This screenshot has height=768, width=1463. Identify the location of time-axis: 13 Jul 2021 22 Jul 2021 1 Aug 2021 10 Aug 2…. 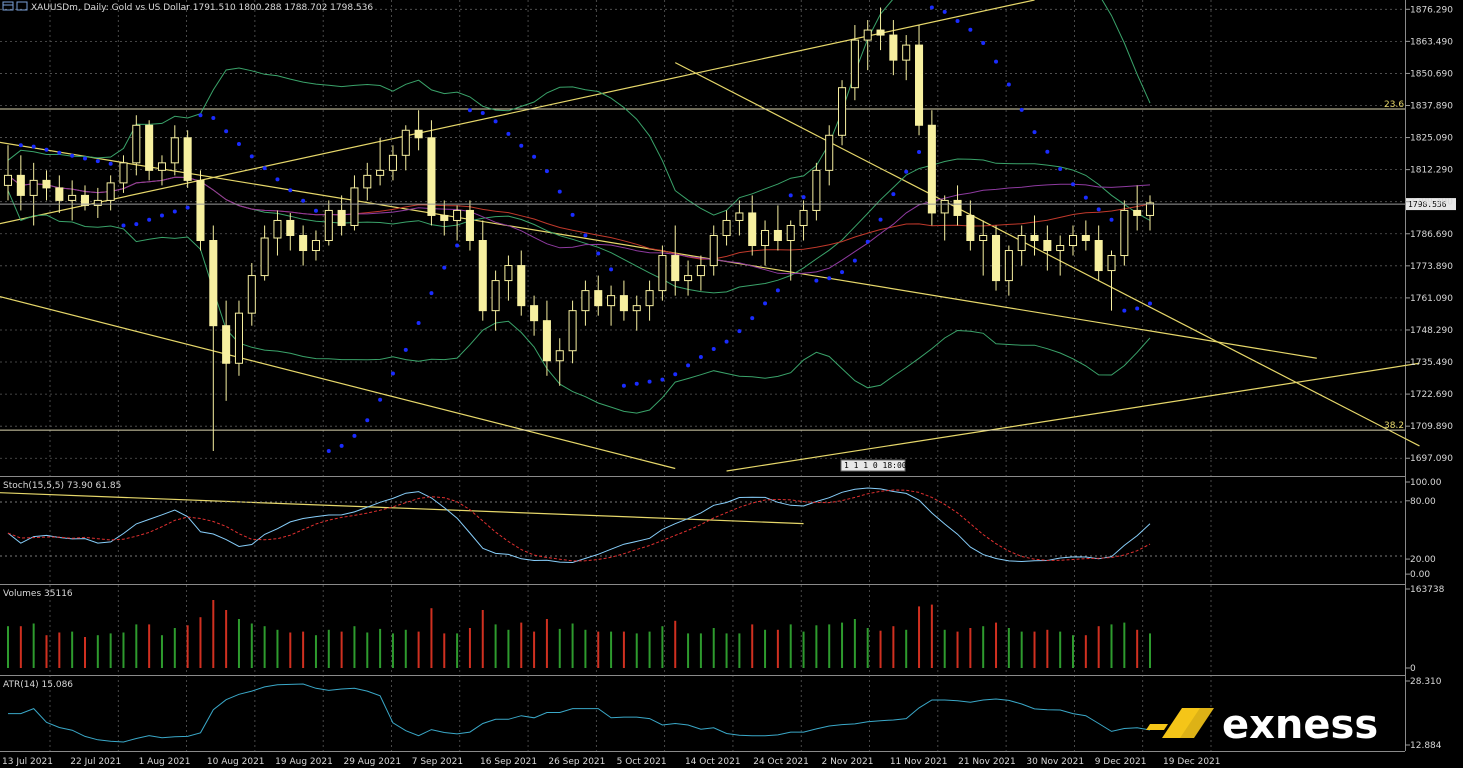
(611, 762).